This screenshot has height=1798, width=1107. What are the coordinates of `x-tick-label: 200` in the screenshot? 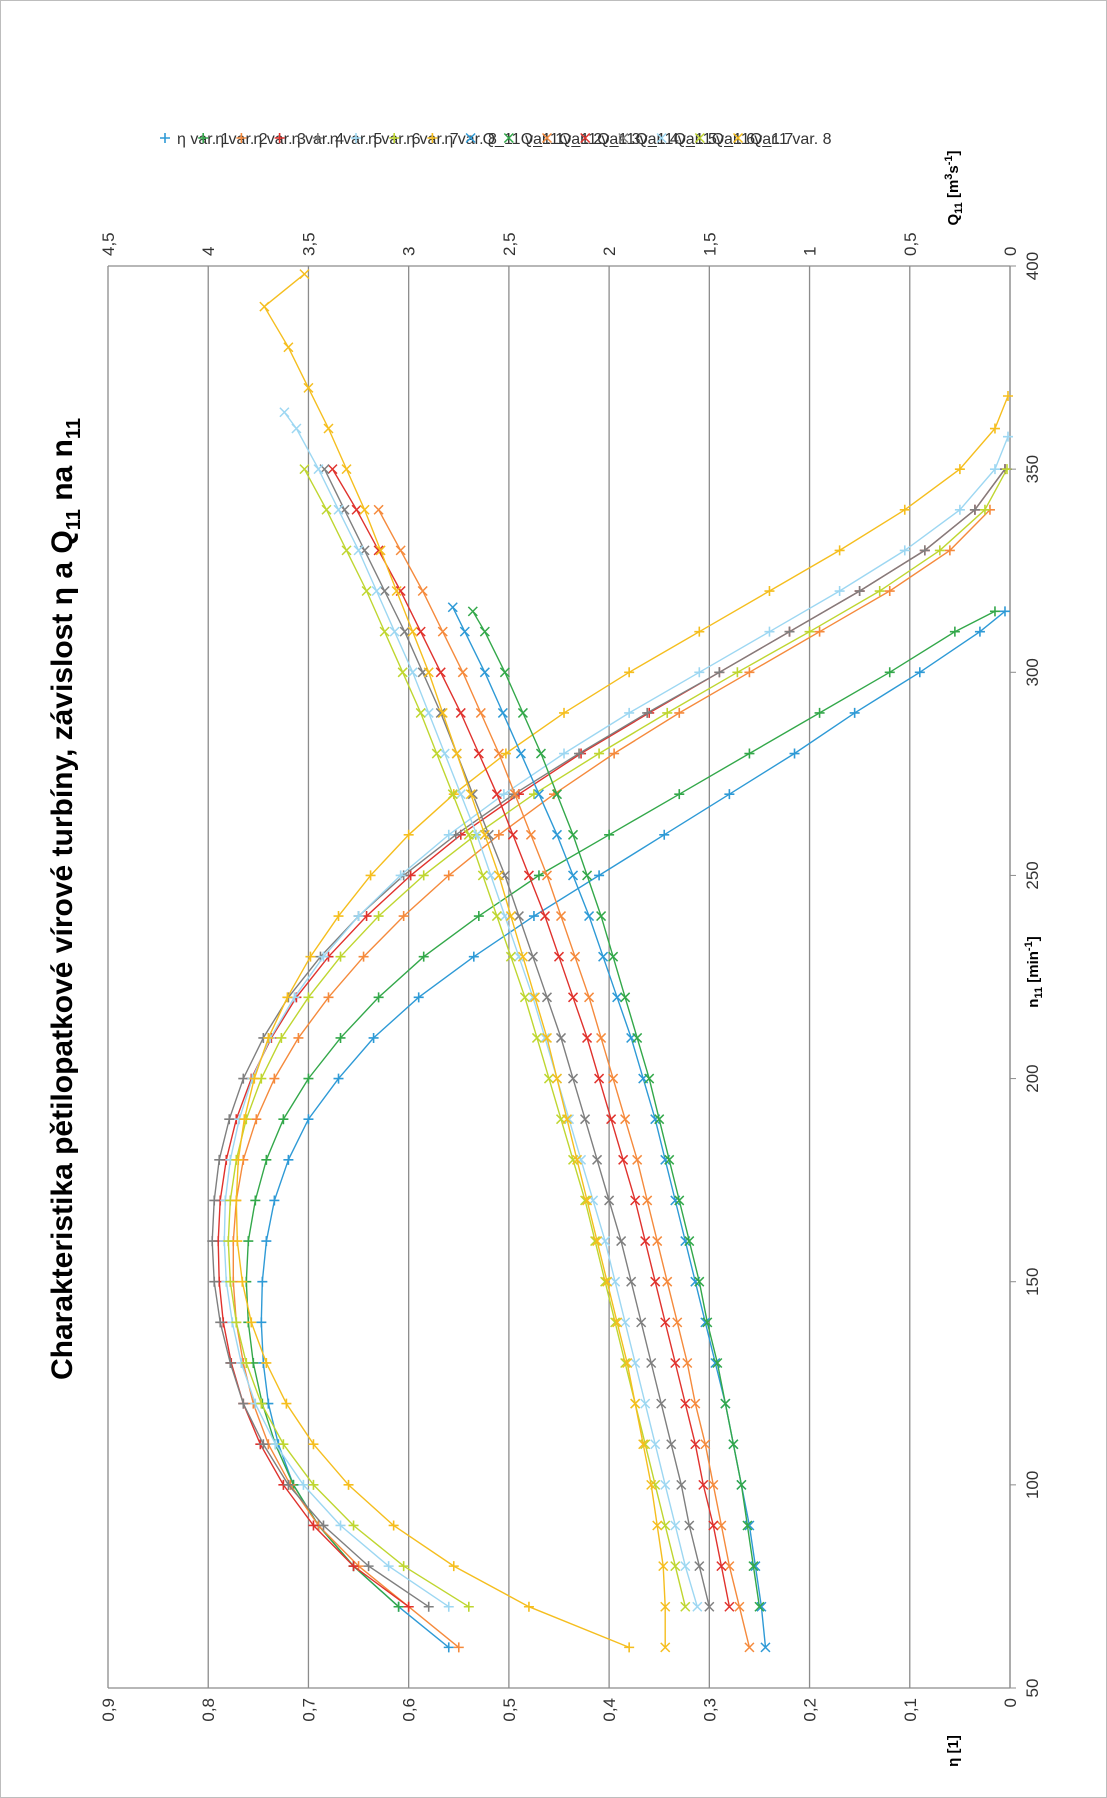 It's located at (1032, 1078).